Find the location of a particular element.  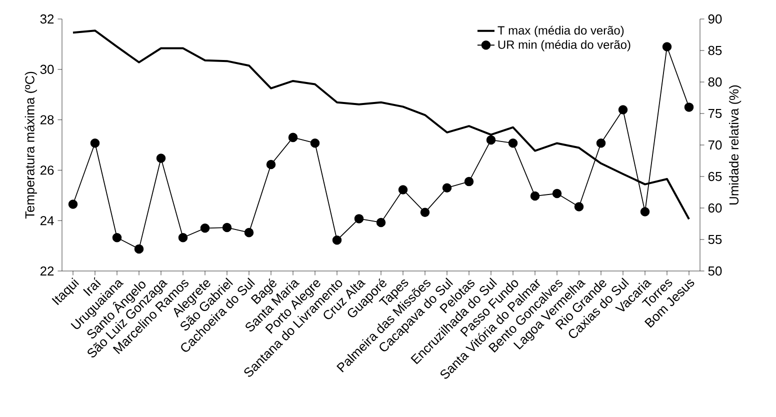

y2-tick-label: 55 is located at coordinates (715, 239).